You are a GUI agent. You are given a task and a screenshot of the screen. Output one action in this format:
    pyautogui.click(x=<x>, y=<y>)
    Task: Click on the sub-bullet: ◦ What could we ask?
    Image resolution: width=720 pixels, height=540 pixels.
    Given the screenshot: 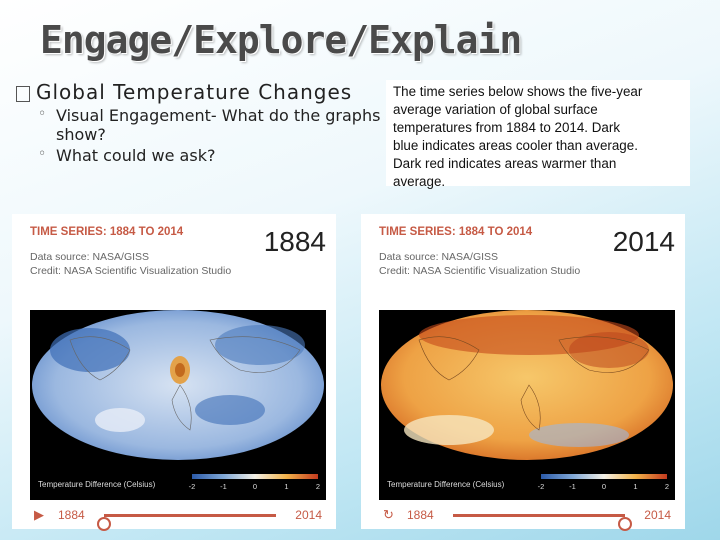 What is the action you would take?
    pyautogui.click(x=212, y=155)
    